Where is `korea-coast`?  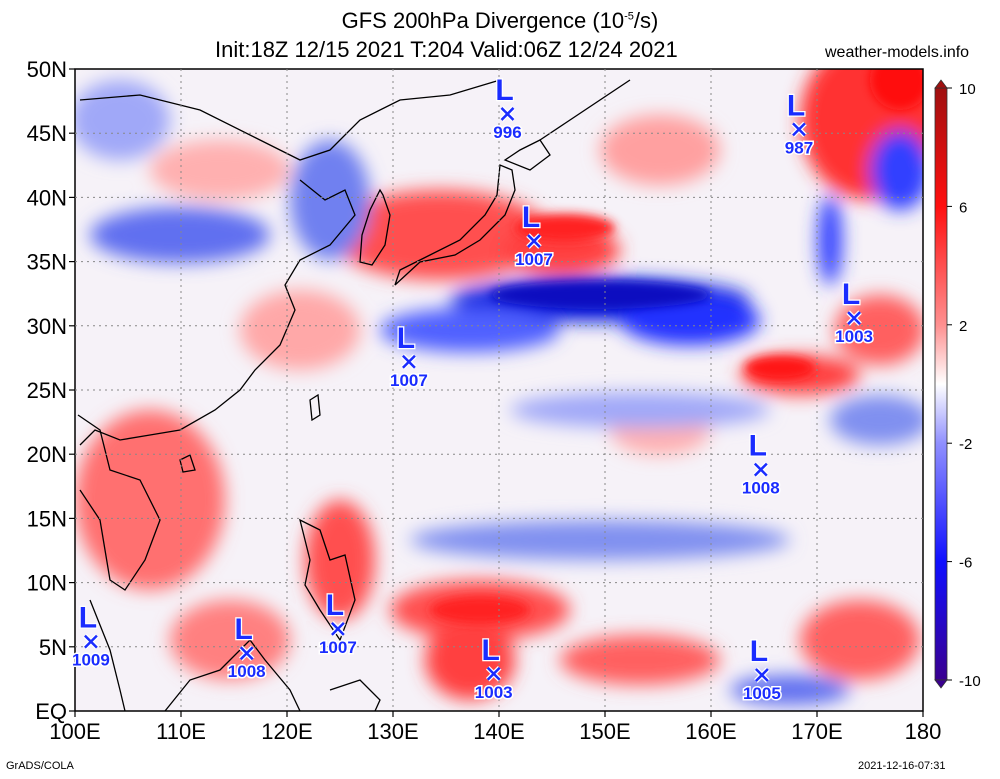
korea-coast is located at coordinates (375, 227).